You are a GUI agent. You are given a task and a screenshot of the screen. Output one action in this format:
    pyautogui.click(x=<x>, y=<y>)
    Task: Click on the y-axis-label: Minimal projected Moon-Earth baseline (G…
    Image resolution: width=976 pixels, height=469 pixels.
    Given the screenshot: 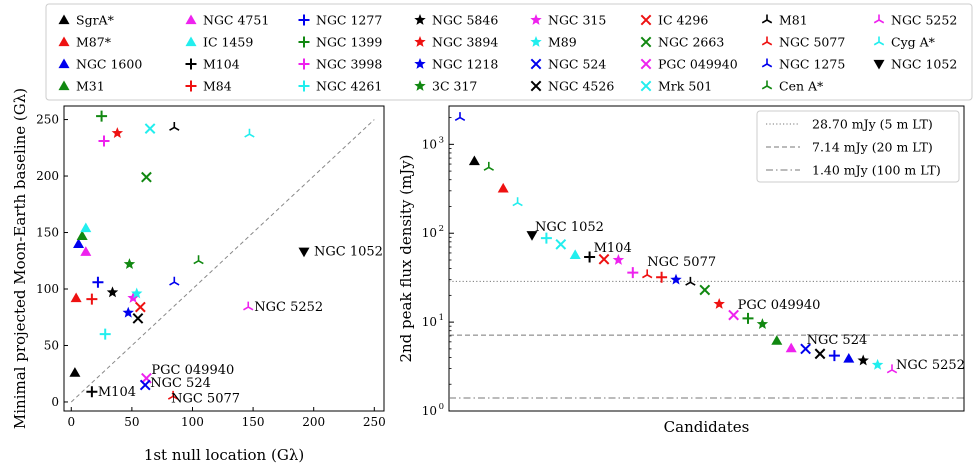 What is the action you would take?
    pyautogui.click(x=20, y=258)
    